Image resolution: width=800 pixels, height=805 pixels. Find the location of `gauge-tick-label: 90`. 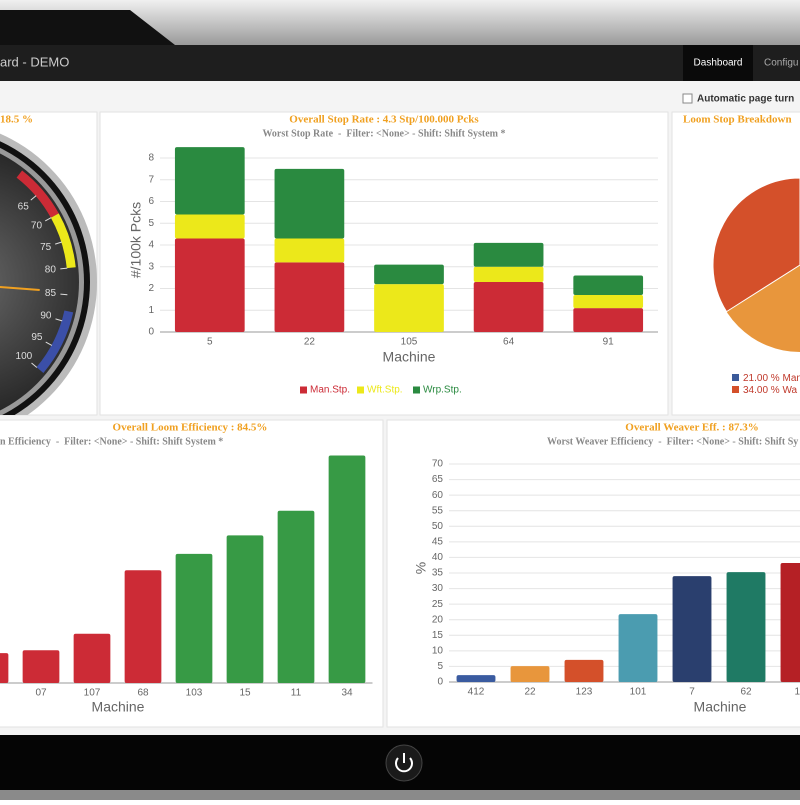

gauge-tick-label: 90 is located at coordinates (46, 316).